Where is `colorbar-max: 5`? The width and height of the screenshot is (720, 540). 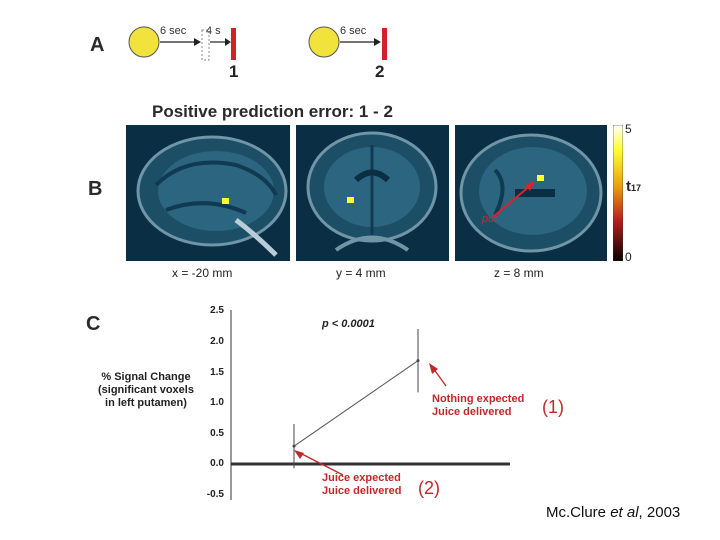
colorbar-max: 5 is located at coordinates (628, 129).